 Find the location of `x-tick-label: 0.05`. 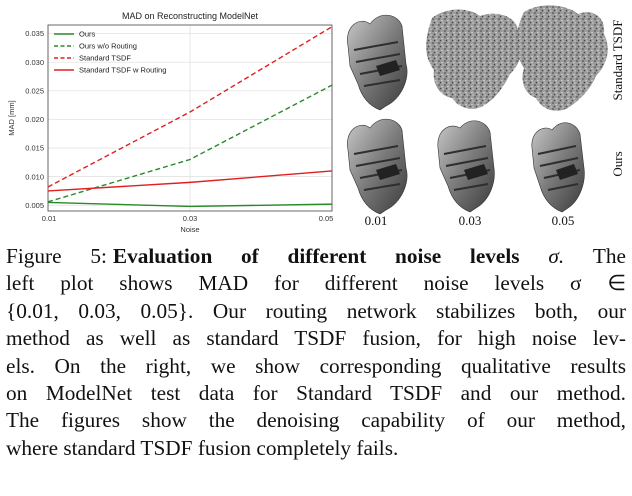

x-tick-label: 0.05 is located at coordinates (326, 218).